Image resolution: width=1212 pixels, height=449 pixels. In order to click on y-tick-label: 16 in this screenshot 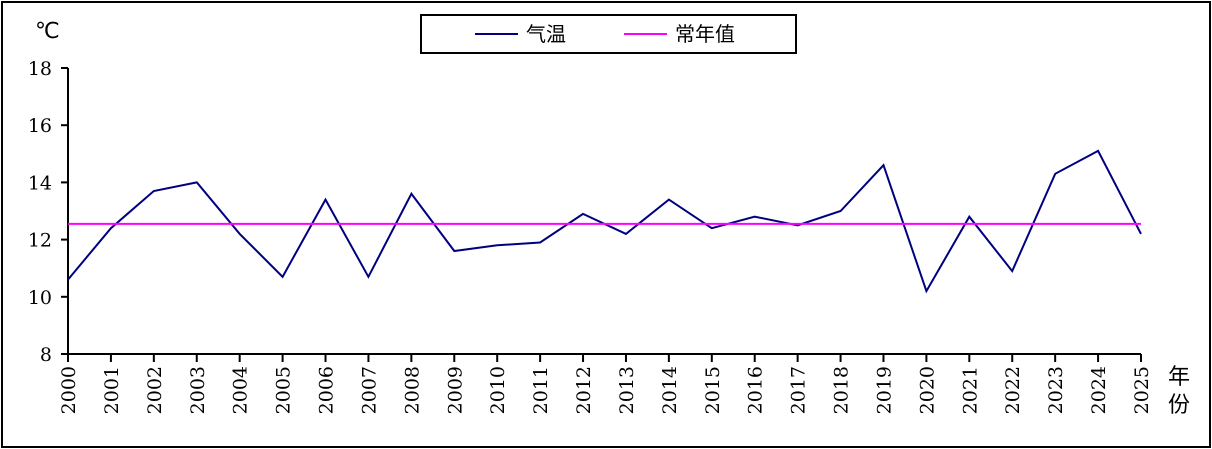, I will do `click(40, 126)`.